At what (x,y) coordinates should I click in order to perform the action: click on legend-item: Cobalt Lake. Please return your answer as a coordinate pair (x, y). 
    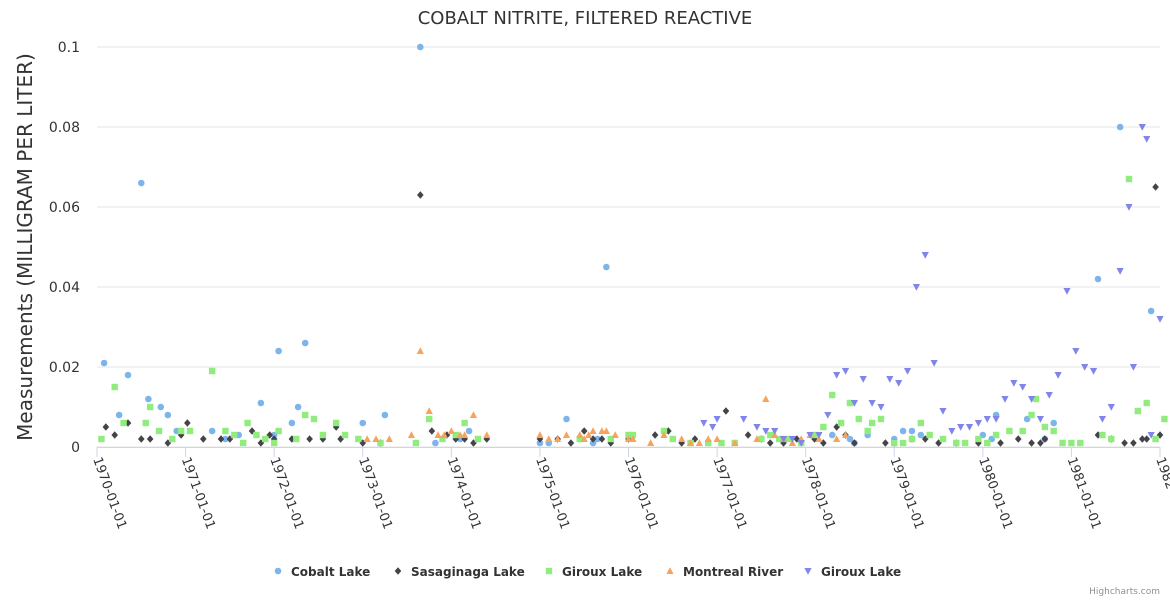
    Looking at the image, I should click on (322, 572).